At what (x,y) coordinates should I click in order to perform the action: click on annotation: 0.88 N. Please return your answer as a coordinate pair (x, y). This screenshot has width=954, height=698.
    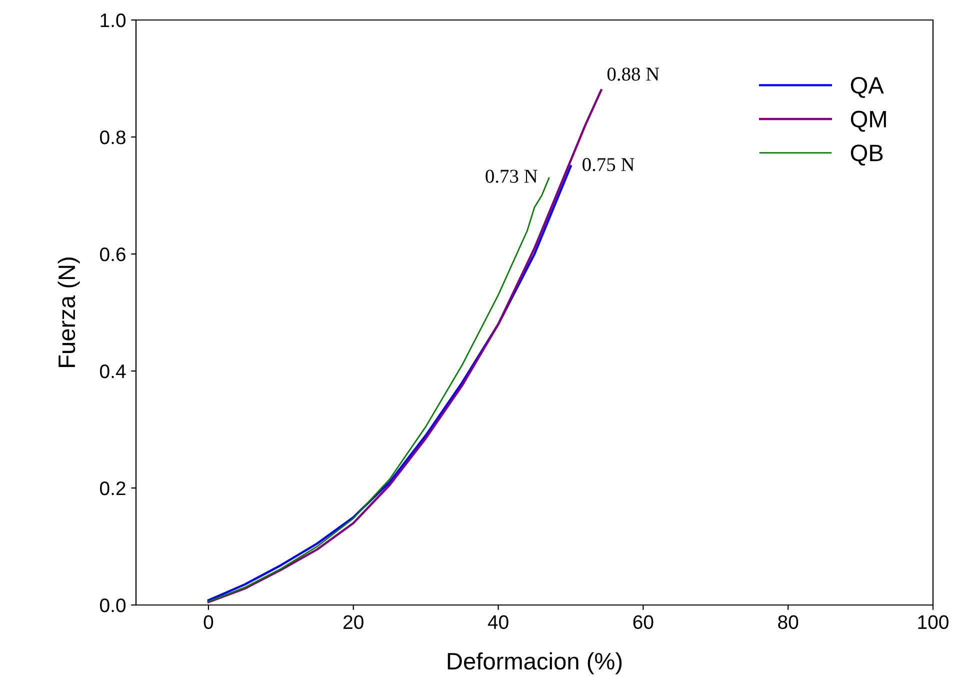
    Looking at the image, I should click on (633, 74).